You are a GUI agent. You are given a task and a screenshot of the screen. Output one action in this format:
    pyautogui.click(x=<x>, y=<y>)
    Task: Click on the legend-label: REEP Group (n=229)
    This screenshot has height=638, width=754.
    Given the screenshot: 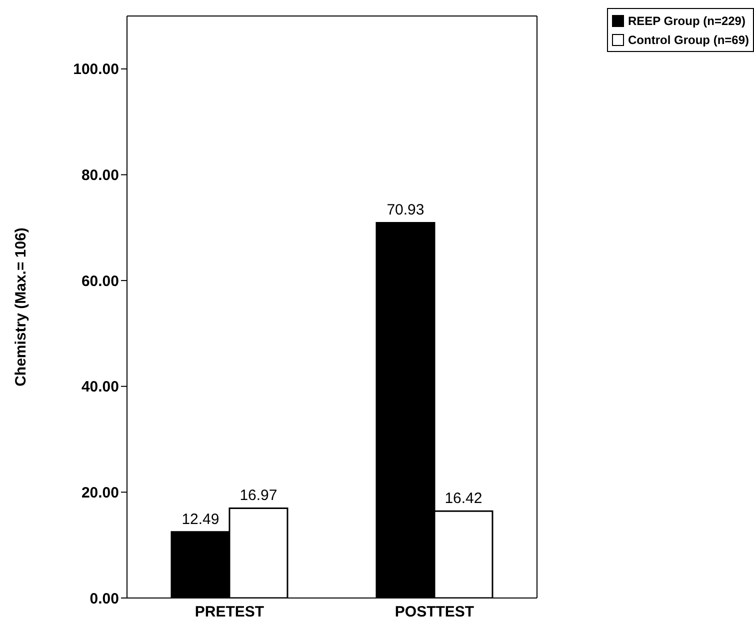 What is the action you would take?
    pyautogui.click(x=686, y=21)
    